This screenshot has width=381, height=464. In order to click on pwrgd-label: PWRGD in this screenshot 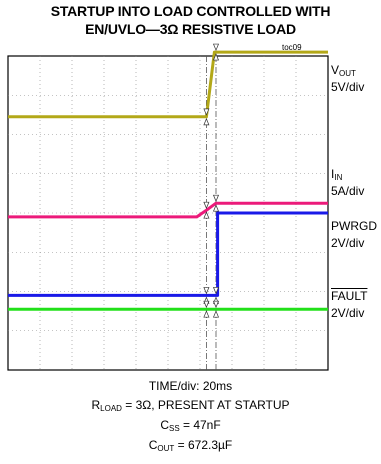, I will do `click(354, 226)`.